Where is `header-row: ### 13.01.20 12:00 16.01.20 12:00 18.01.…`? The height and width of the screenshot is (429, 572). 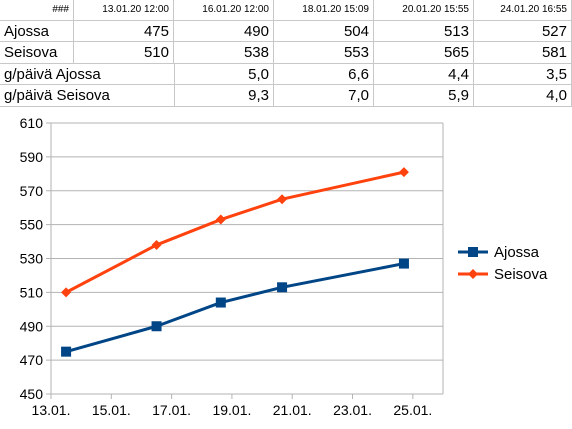
header-row: ### 13.01.20 12:00 16.01.20 12:00 18.01.… is located at coordinates (286, 10).